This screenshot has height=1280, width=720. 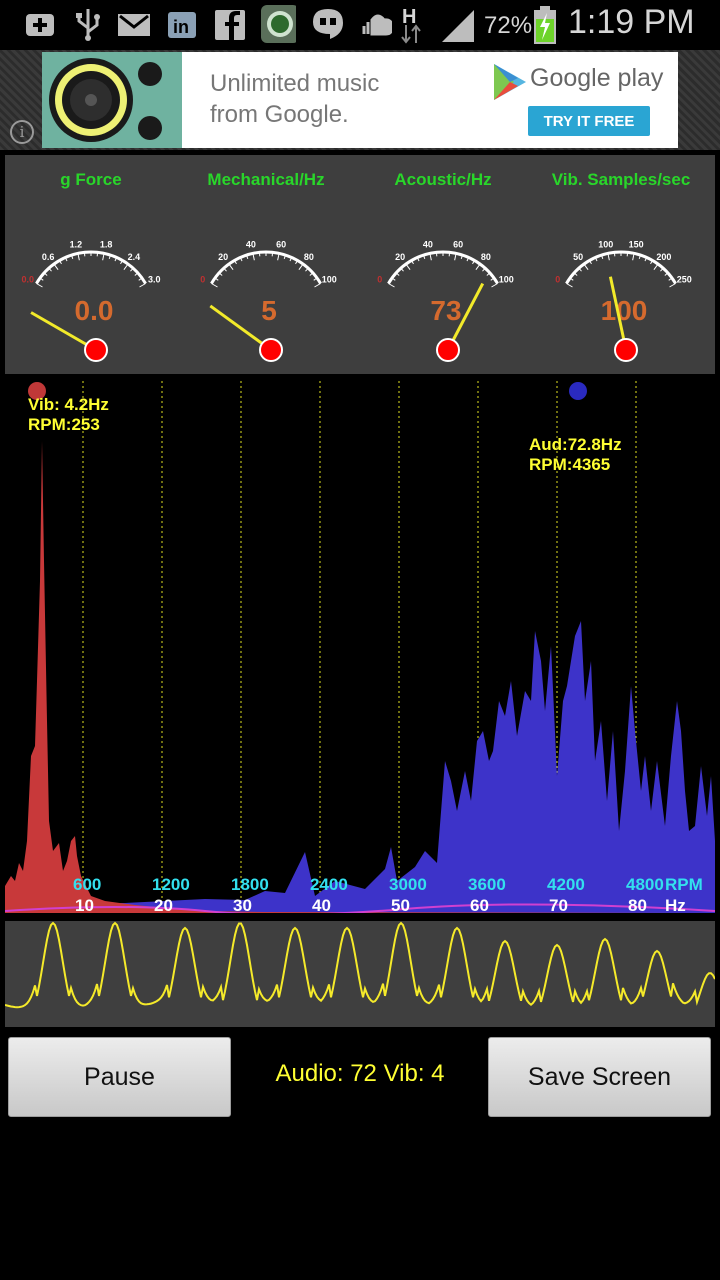 I want to click on rpm-tick-label: 4800, so click(x=645, y=884).